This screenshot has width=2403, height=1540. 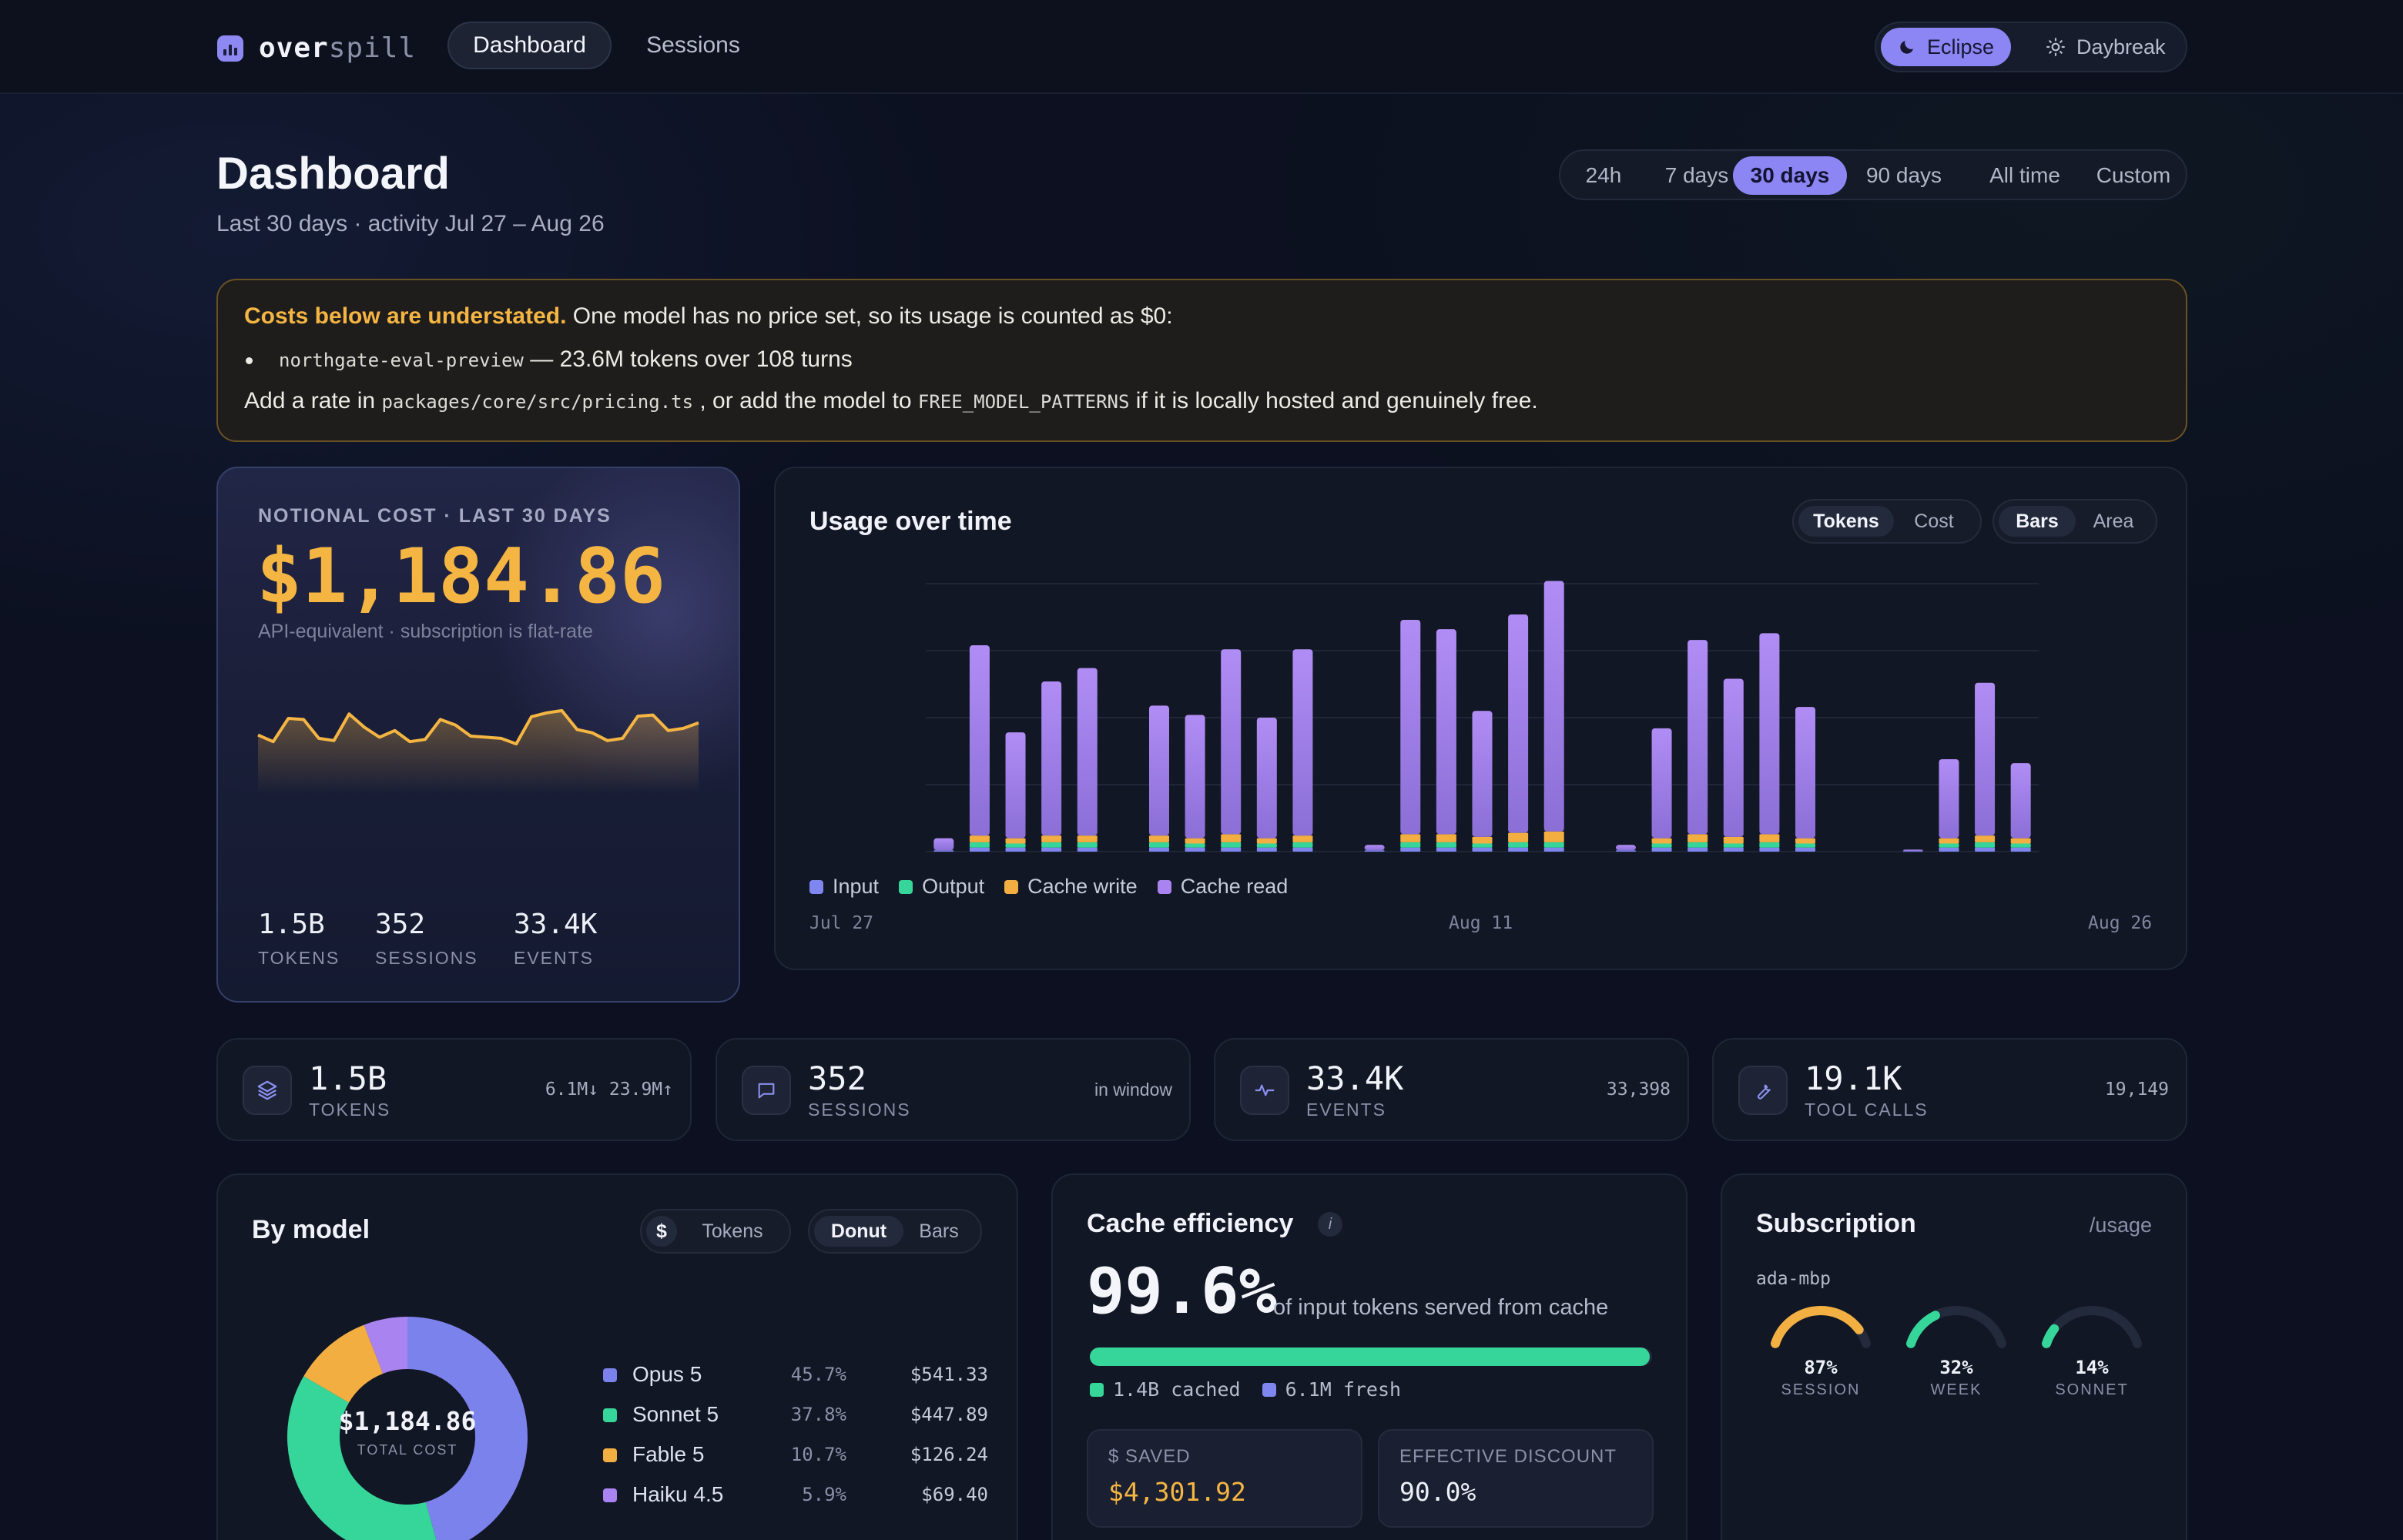 What do you see at coordinates (1947, 47) in the screenshot?
I see `theme-option-eclipse: Eclipse` at bounding box center [1947, 47].